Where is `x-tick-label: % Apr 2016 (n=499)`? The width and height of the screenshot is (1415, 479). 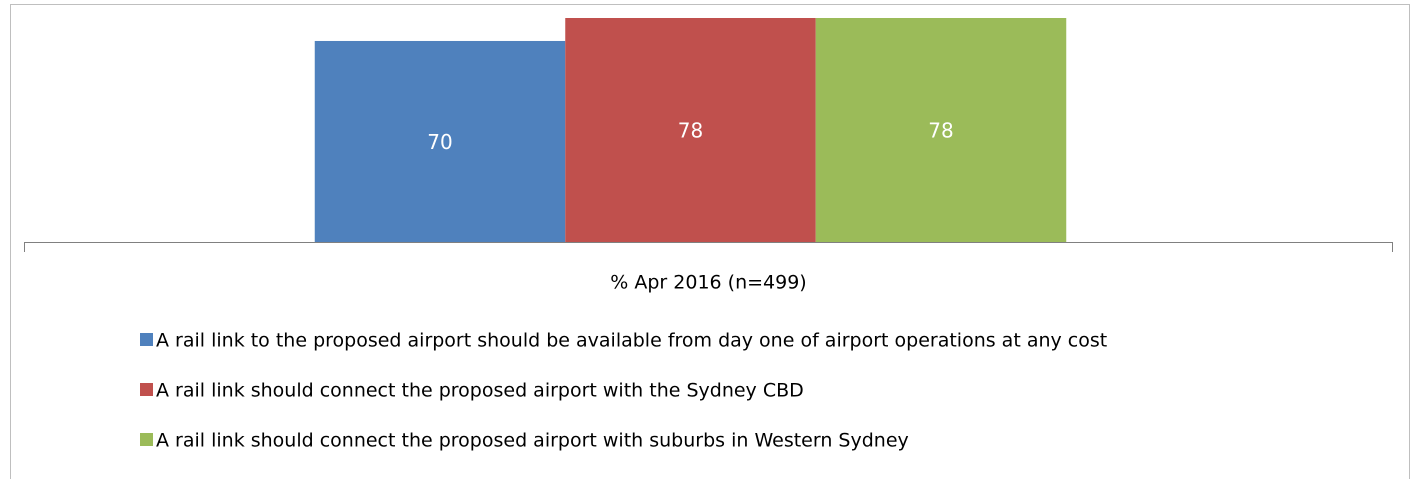
x-tick-label: % Apr 2016 (n=499) is located at coordinates (708, 283).